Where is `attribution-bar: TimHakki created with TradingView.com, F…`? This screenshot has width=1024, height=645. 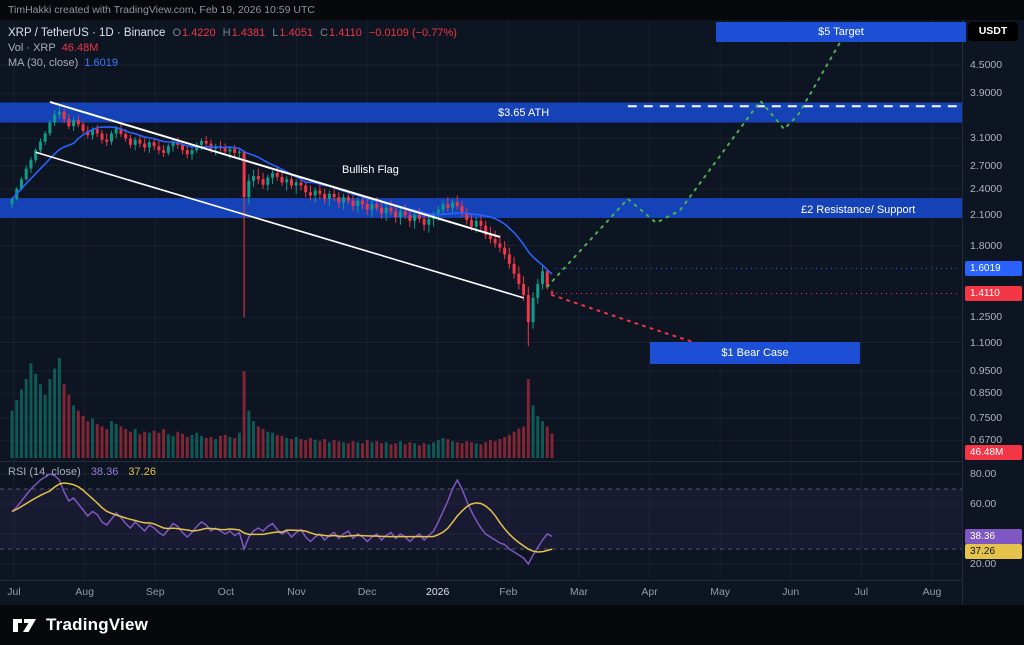 attribution-bar: TimHakki created with TradingView.com, F… is located at coordinates (512, 10).